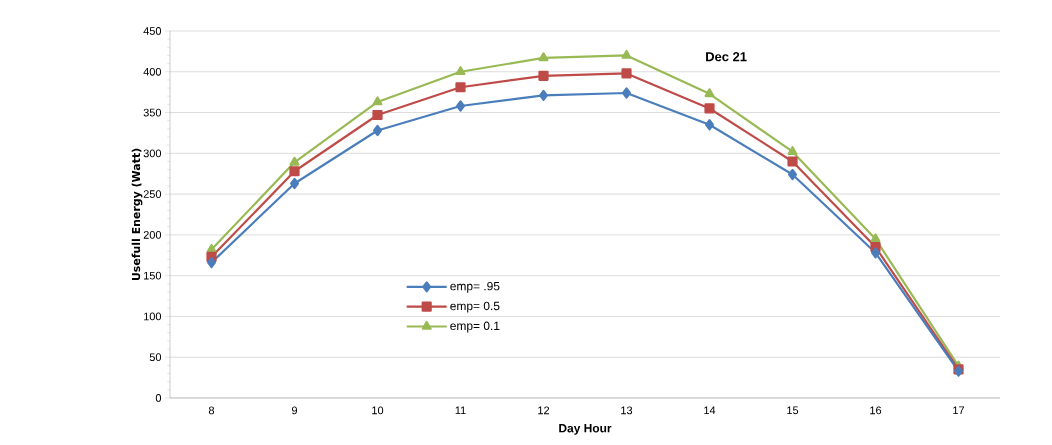 The width and height of the screenshot is (1052, 445). Describe the element at coordinates (152, 194) in the screenshot. I see `y-tick-label: 250` at that location.